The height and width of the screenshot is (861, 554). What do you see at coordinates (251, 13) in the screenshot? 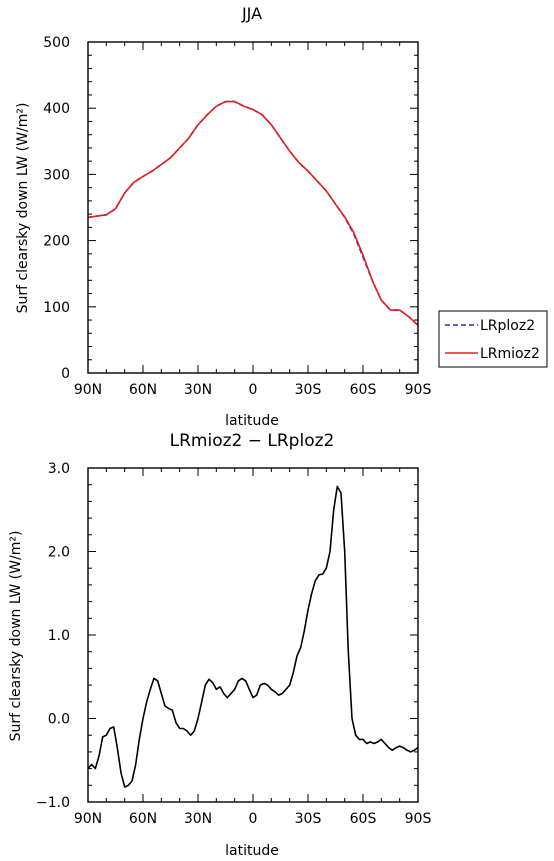
I see `top-chart-title: JJA` at bounding box center [251, 13].